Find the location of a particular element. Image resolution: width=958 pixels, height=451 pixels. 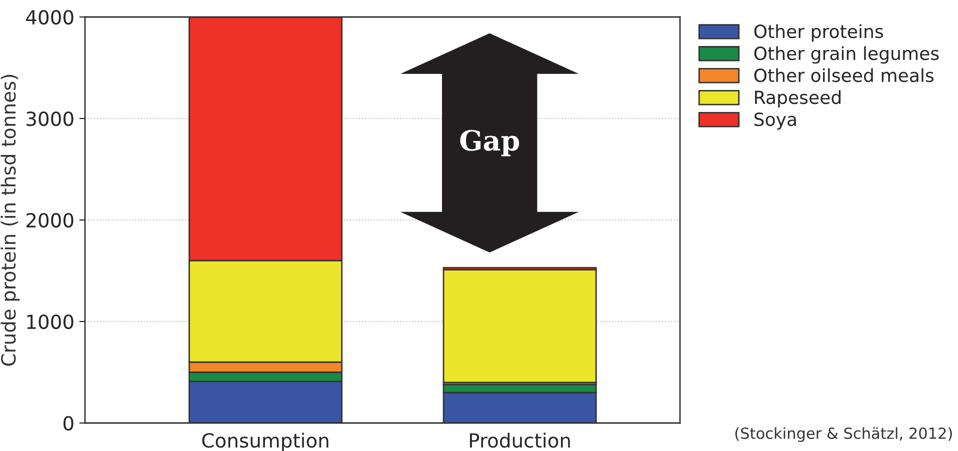

bar is located at coordinates (519, 326).